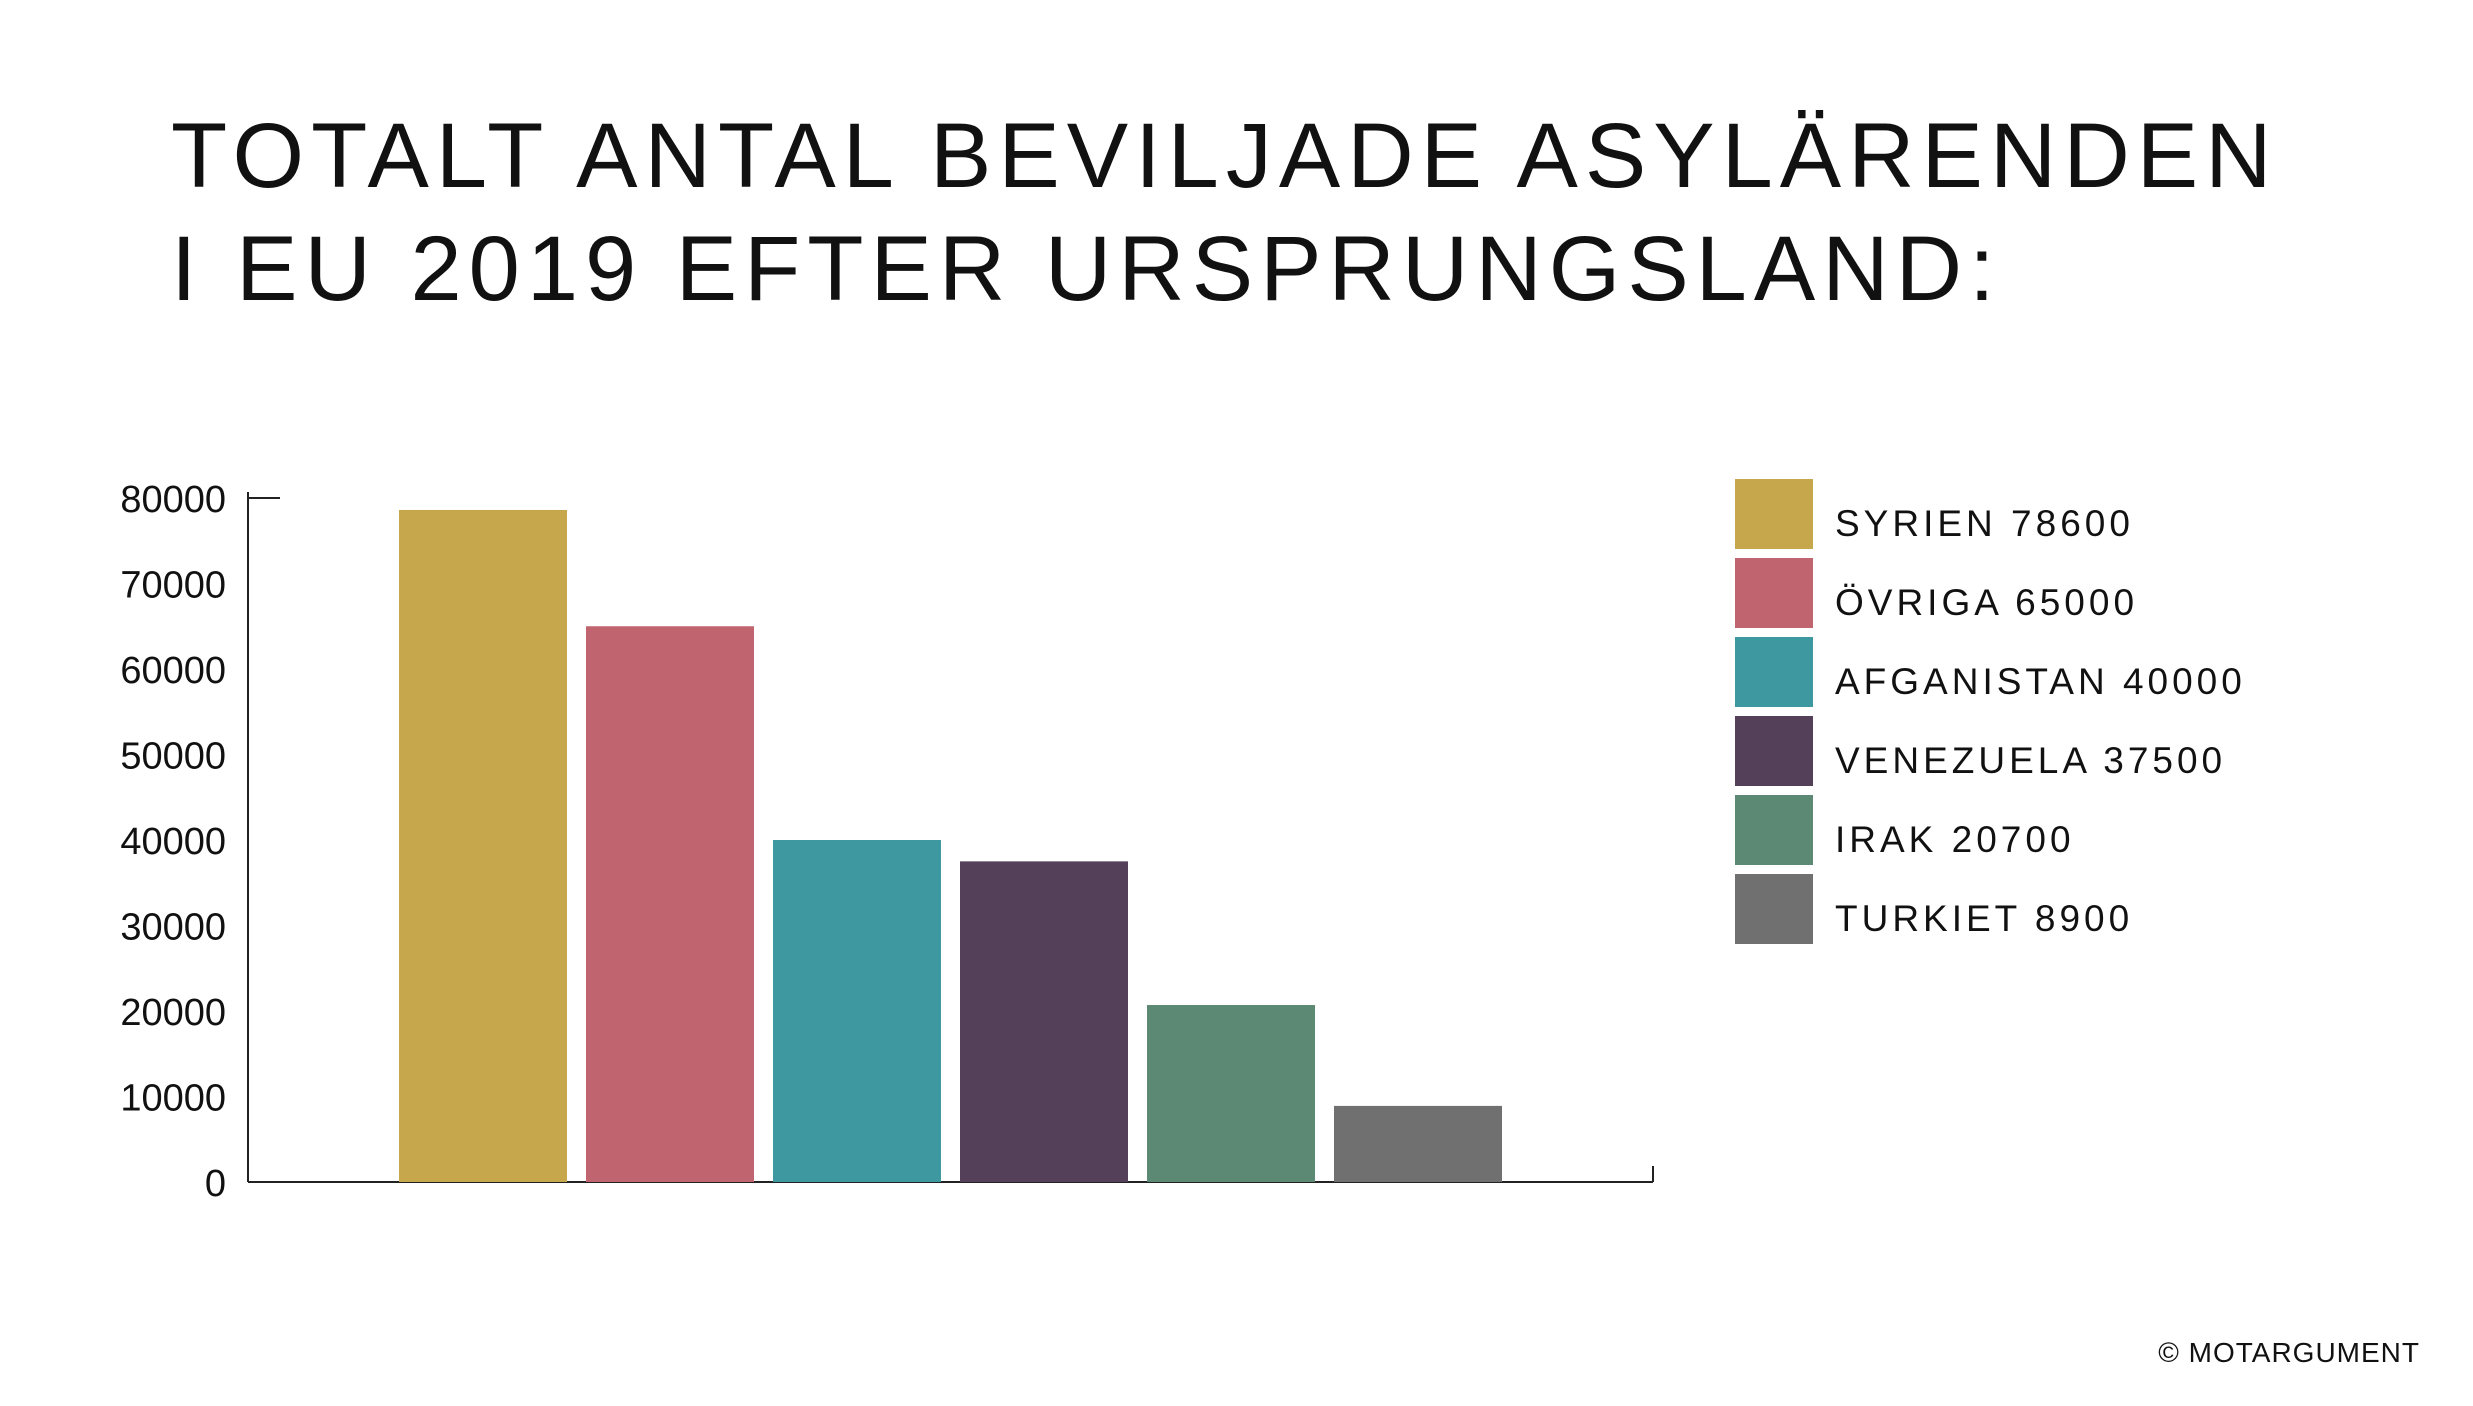 The height and width of the screenshot is (1406, 2473). What do you see at coordinates (2030, 760) in the screenshot?
I see `legend-label: VENEZUELA 37500` at bounding box center [2030, 760].